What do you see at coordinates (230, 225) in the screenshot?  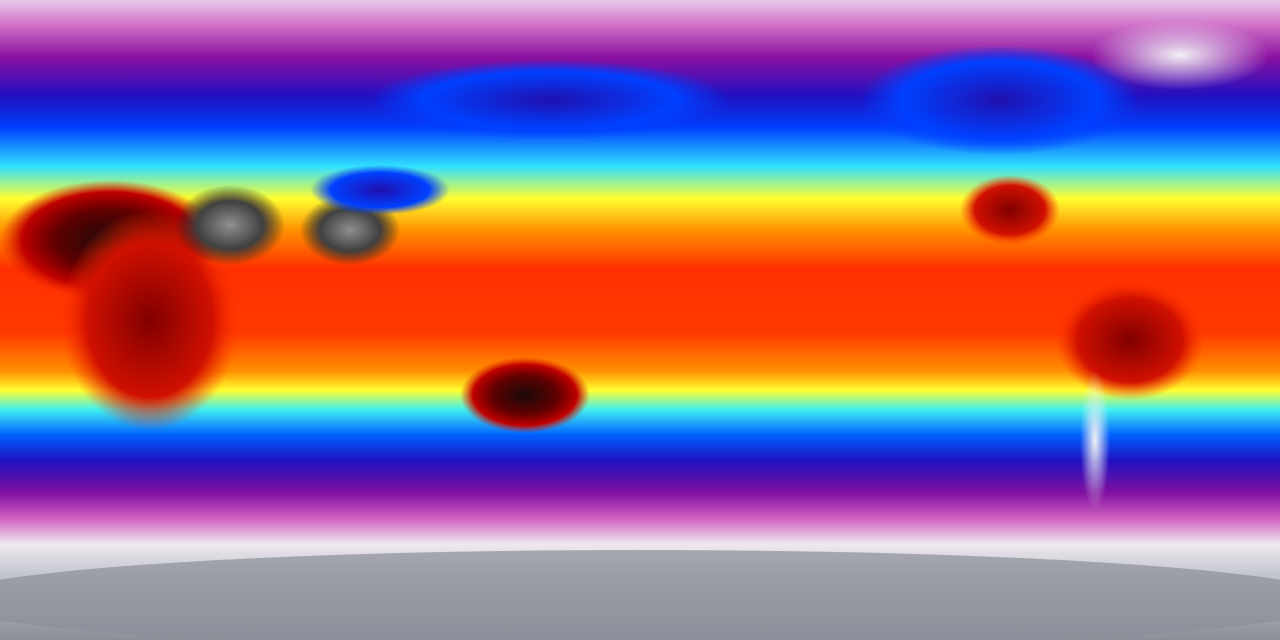 I see `arabia` at bounding box center [230, 225].